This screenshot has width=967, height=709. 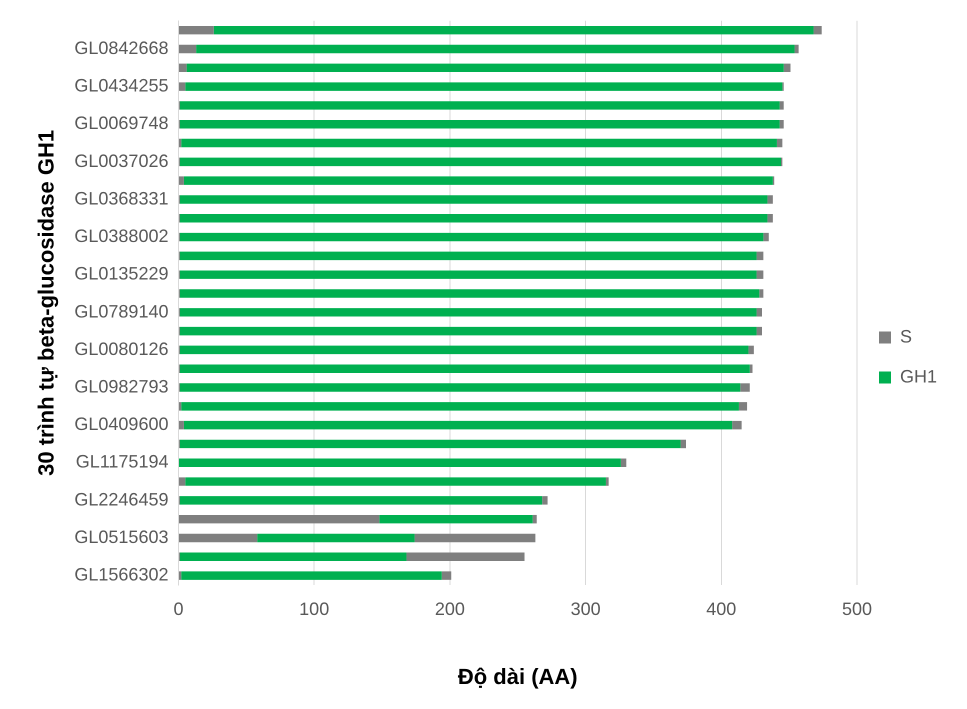 What do you see at coordinates (919, 376) in the screenshot?
I see `legend-label: GH1` at bounding box center [919, 376].